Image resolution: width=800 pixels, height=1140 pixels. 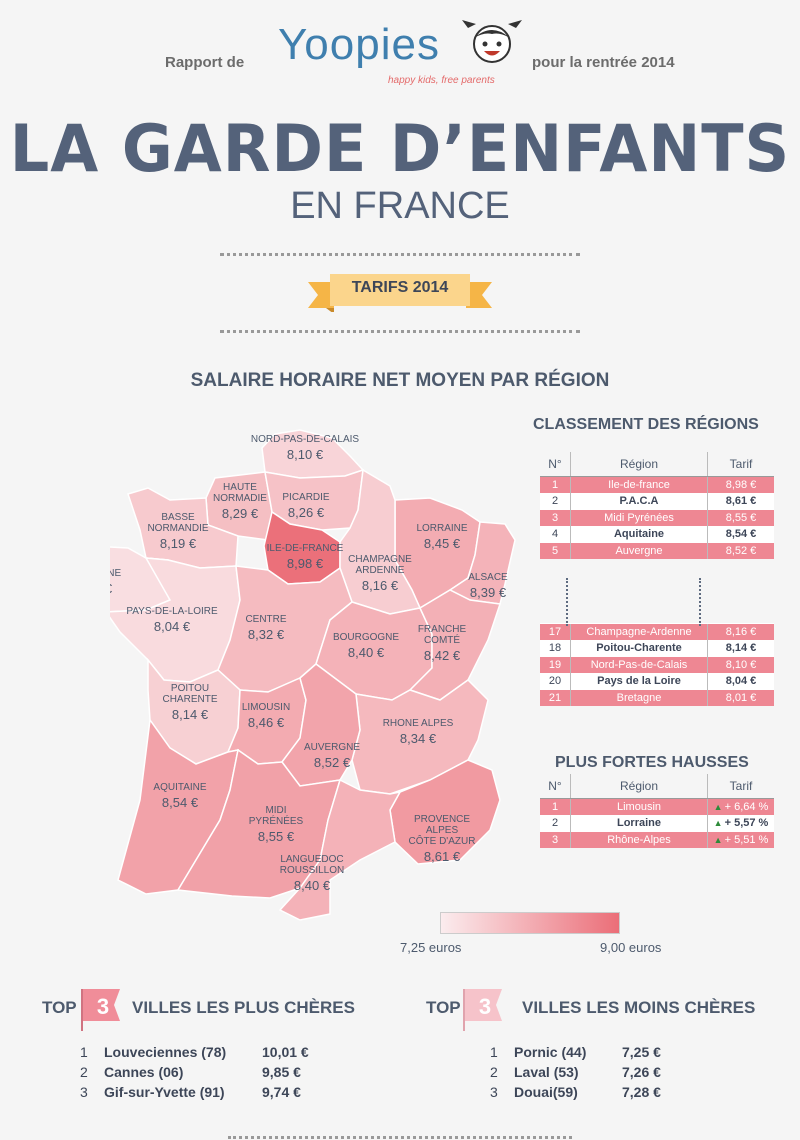 What do you see at coordinates (366, 637) in the screenshot?
I see `region-name-line: BOURGOGNE` at bounding box center [366, 637].